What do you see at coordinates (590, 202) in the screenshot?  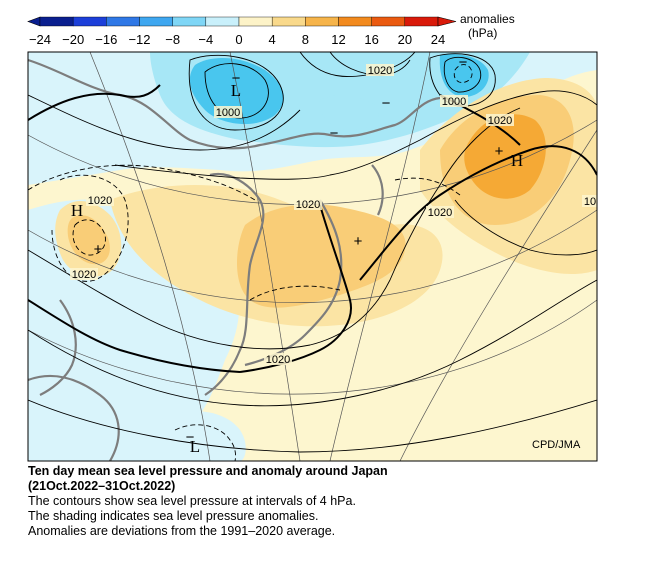 I see `contour-label: 10` at bounding box center [590, 202].